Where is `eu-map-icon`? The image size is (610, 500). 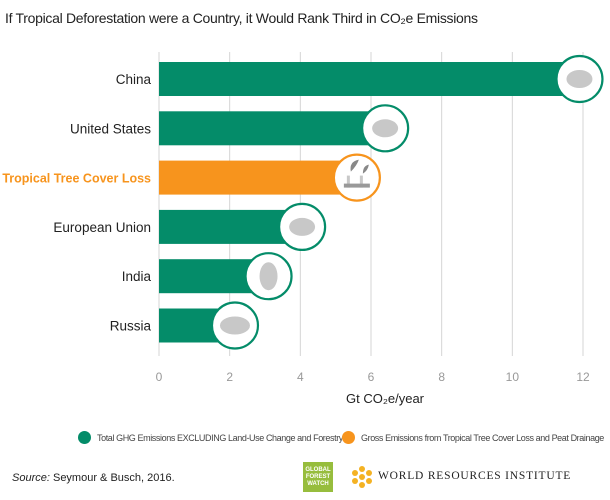
eu-map-icon is located at coordinates (302, 226).